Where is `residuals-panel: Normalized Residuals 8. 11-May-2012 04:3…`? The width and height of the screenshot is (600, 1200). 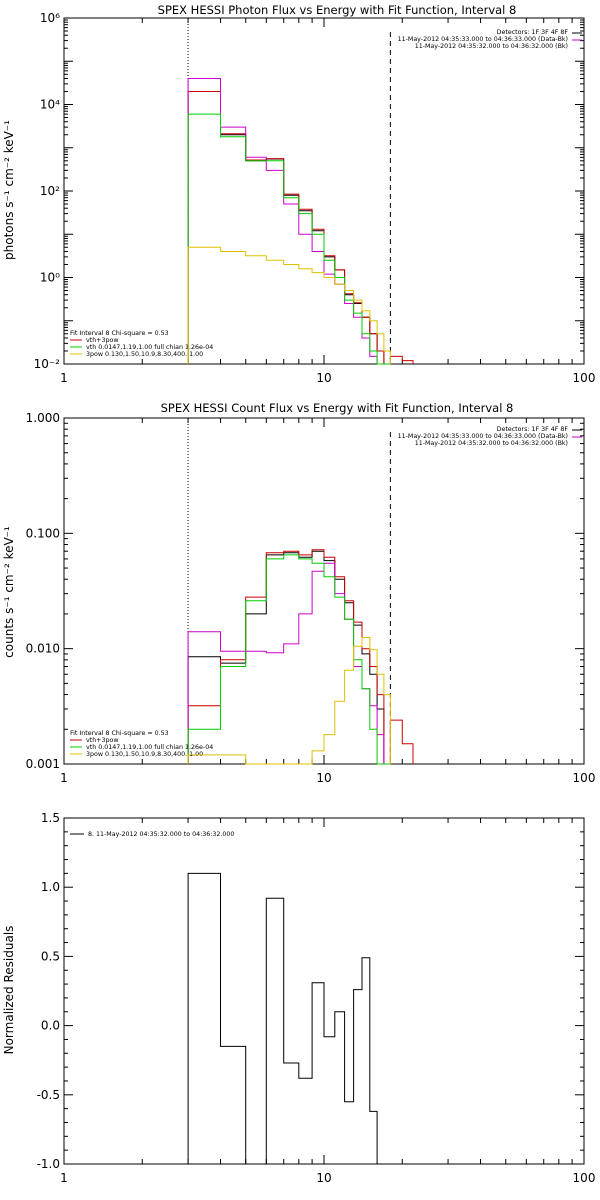 residuals-panel: Normalized Residuals 8. 11-May-2012 04:3… is located at coordinates (118, 942).